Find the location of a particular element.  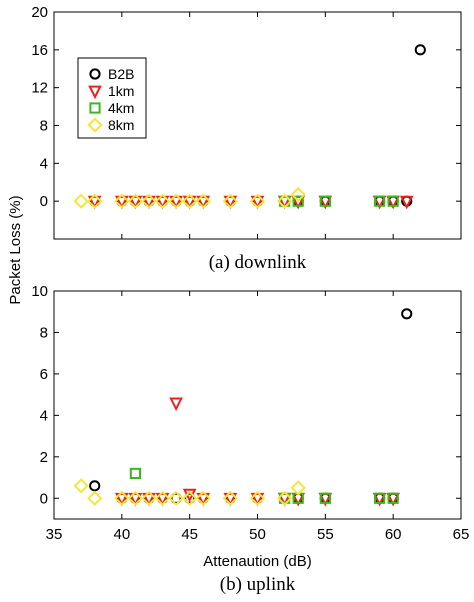

legend-label: 4km is located at coordinates (121, 108).